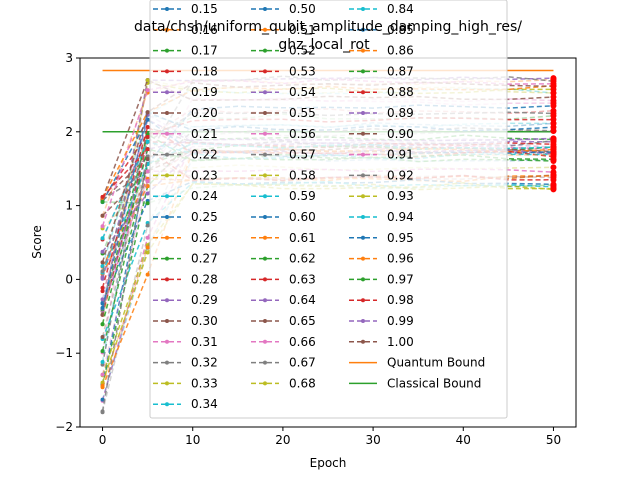 The image size is (640, 480). I want to click on legend-label: 0.34, so click(204, 404).